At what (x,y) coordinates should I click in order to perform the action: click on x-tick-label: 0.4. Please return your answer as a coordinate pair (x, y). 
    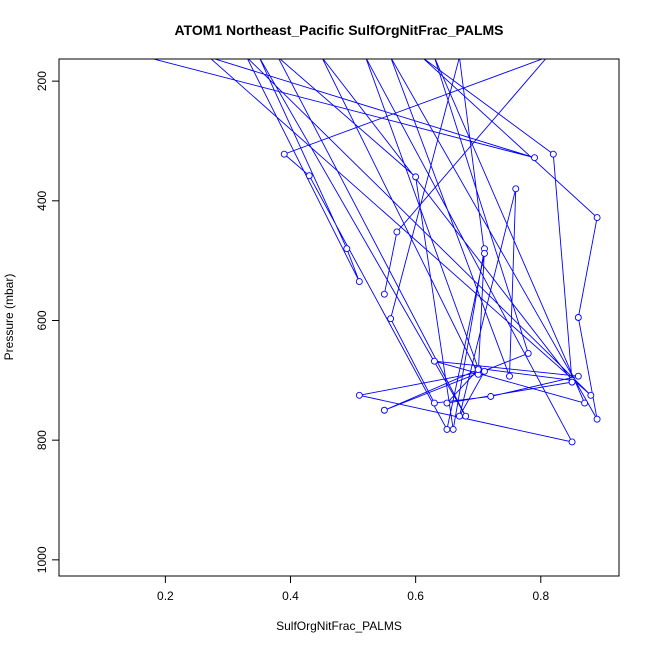
    Looking at the image, I should click on (290, 596).